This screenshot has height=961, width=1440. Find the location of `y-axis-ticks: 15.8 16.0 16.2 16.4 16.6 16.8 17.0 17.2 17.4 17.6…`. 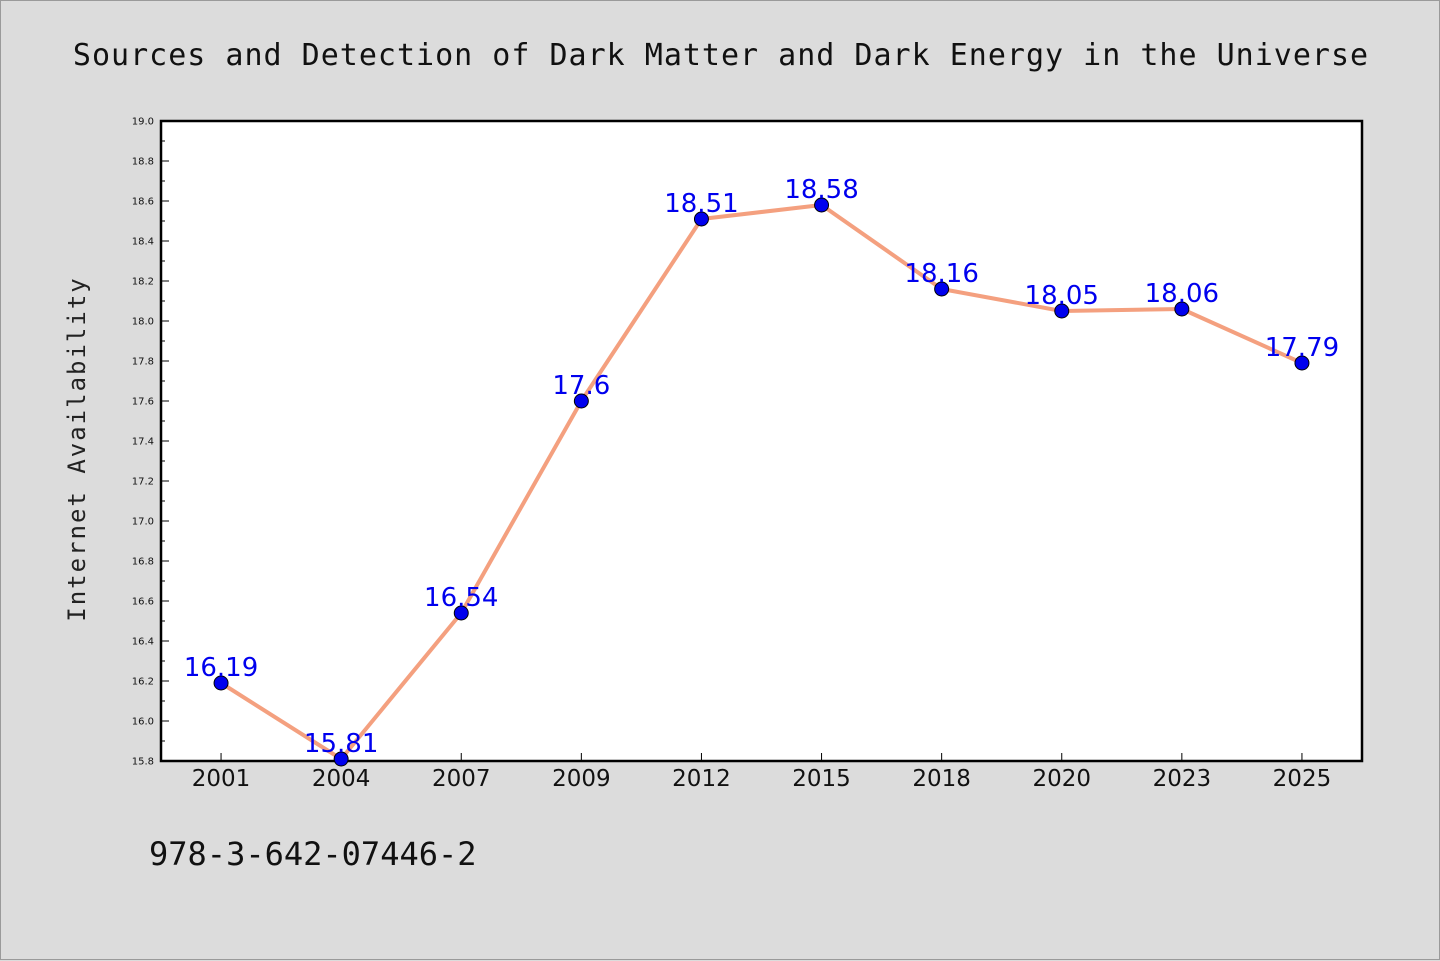

y-axis-ticks: 15.8 16.0 16.2 16.4 16.6 16.8 17.0 17.2 17.4 17.6… is located at coordinates (150, 442).